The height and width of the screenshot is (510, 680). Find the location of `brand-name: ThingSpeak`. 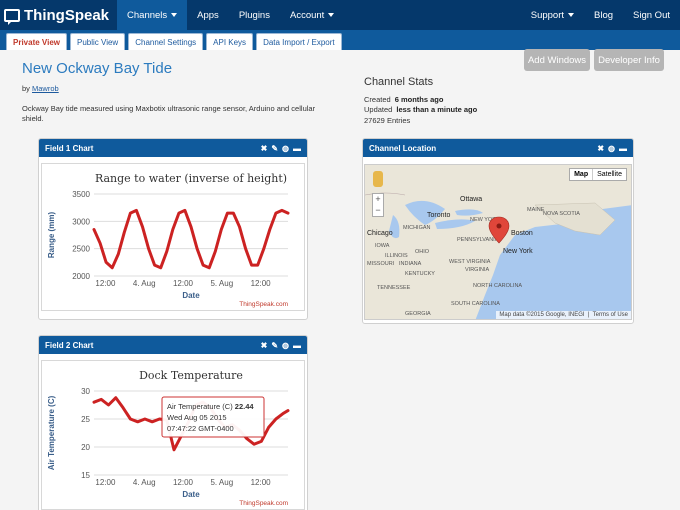

brand-name: ThingSpeak is located at coordinates (67, 15).